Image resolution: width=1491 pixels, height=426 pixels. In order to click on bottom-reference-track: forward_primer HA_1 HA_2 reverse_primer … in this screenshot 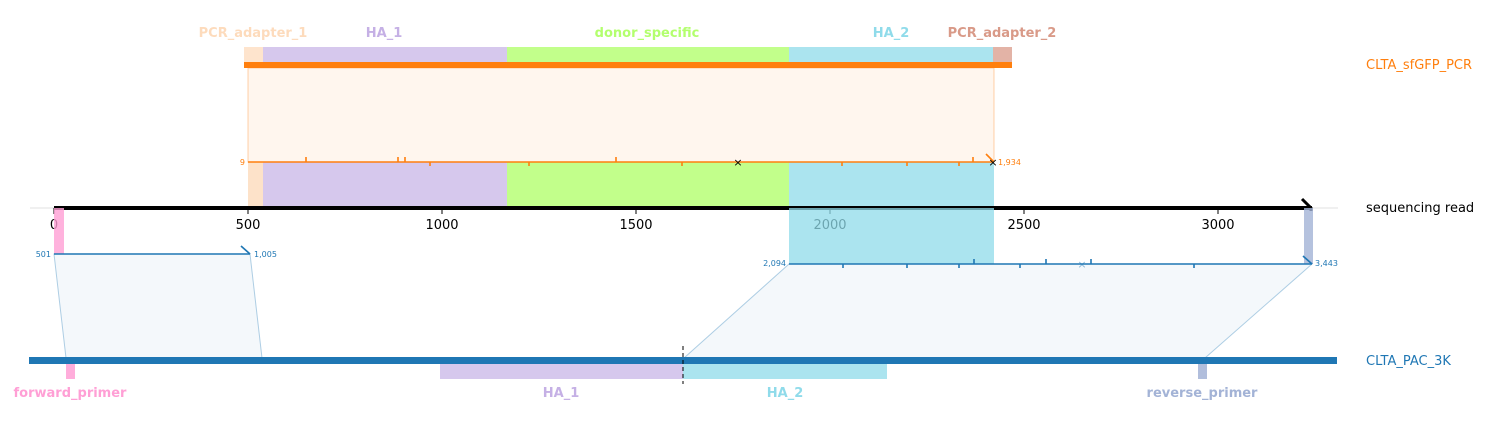, I will do `click(732, 373)`.